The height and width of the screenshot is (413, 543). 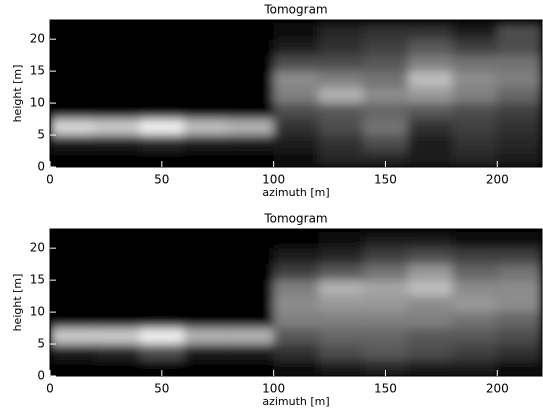 What do you see at coordinates (273, 389) in the screenshot?
I see `x-tick-label: 100` at bounding box center [273, 389].